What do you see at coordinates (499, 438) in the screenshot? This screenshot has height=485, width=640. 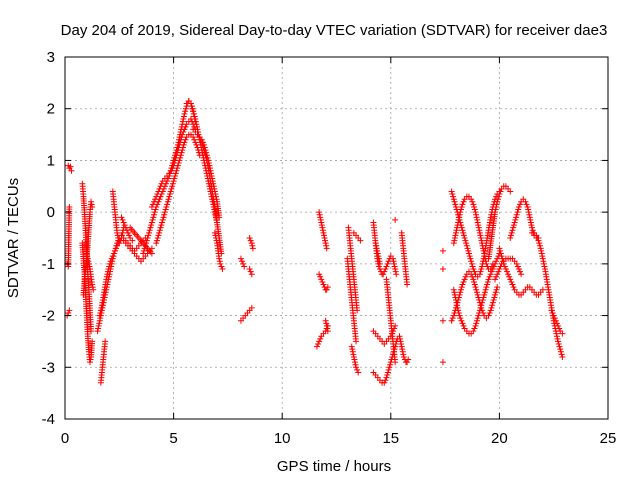 I see `x-tick-label: 20` at bounding box center [499, 438].